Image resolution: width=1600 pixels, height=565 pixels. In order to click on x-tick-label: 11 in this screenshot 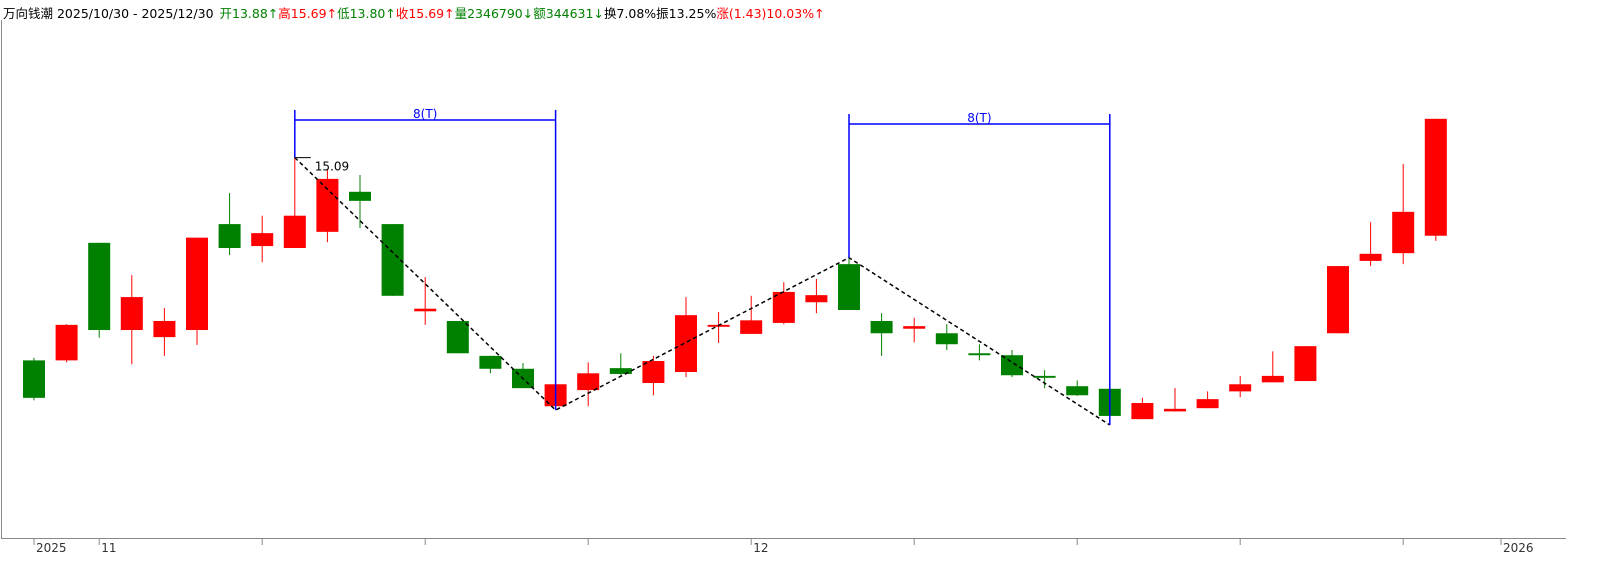, I will do `click(108, 548)`.